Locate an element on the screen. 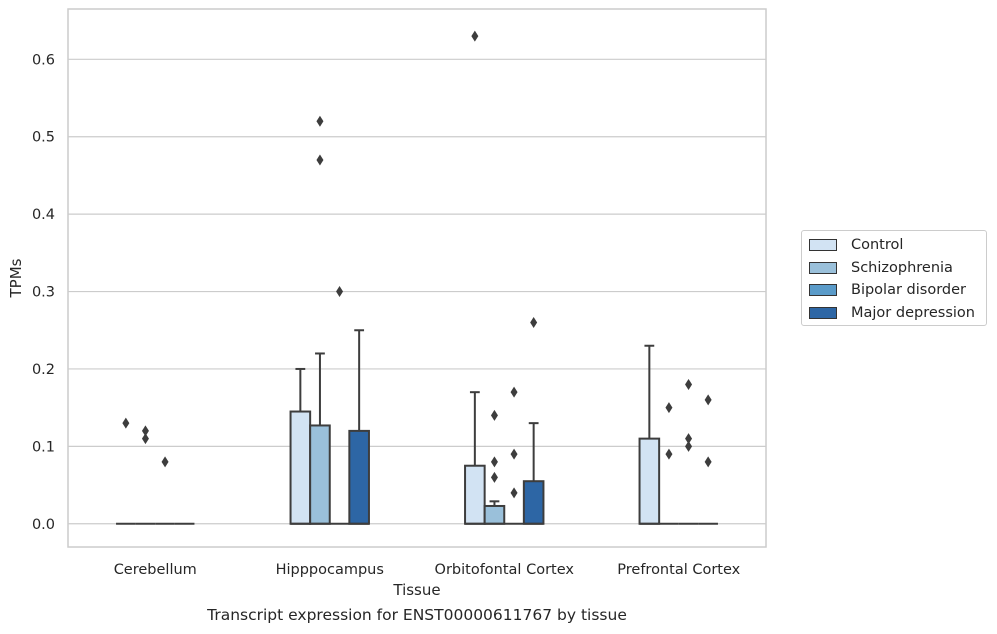 This screenshot has height=634, width=997. legend-item-control: Control is located at coordinates (856, 245).